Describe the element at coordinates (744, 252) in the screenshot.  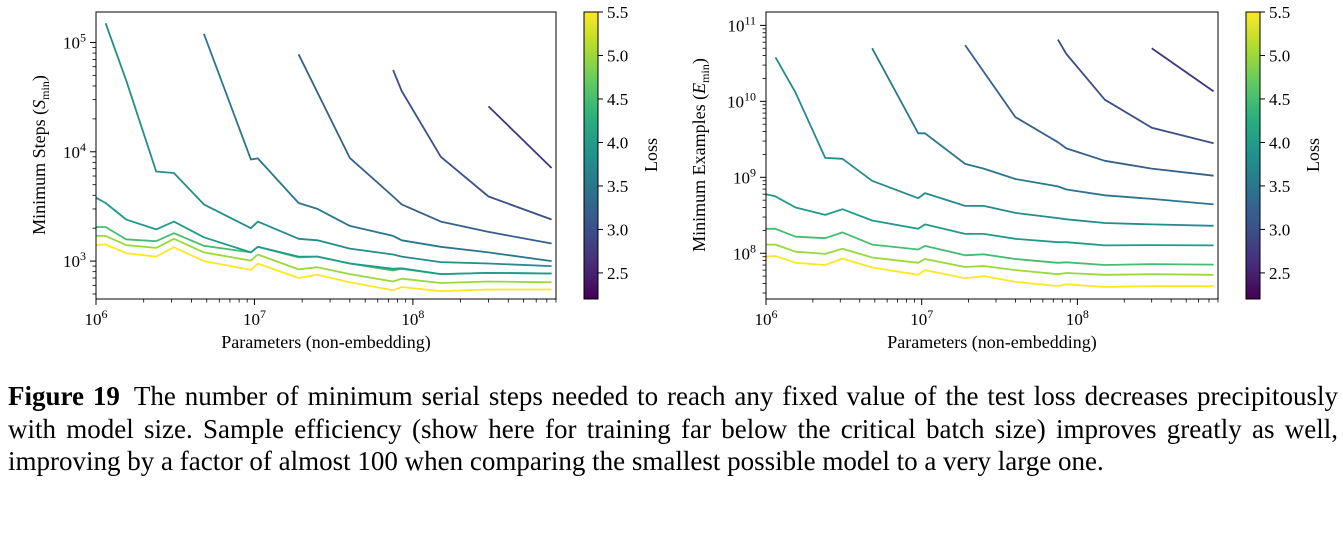
I see `examples-y-tick-label-0: 10⁸` at that location.